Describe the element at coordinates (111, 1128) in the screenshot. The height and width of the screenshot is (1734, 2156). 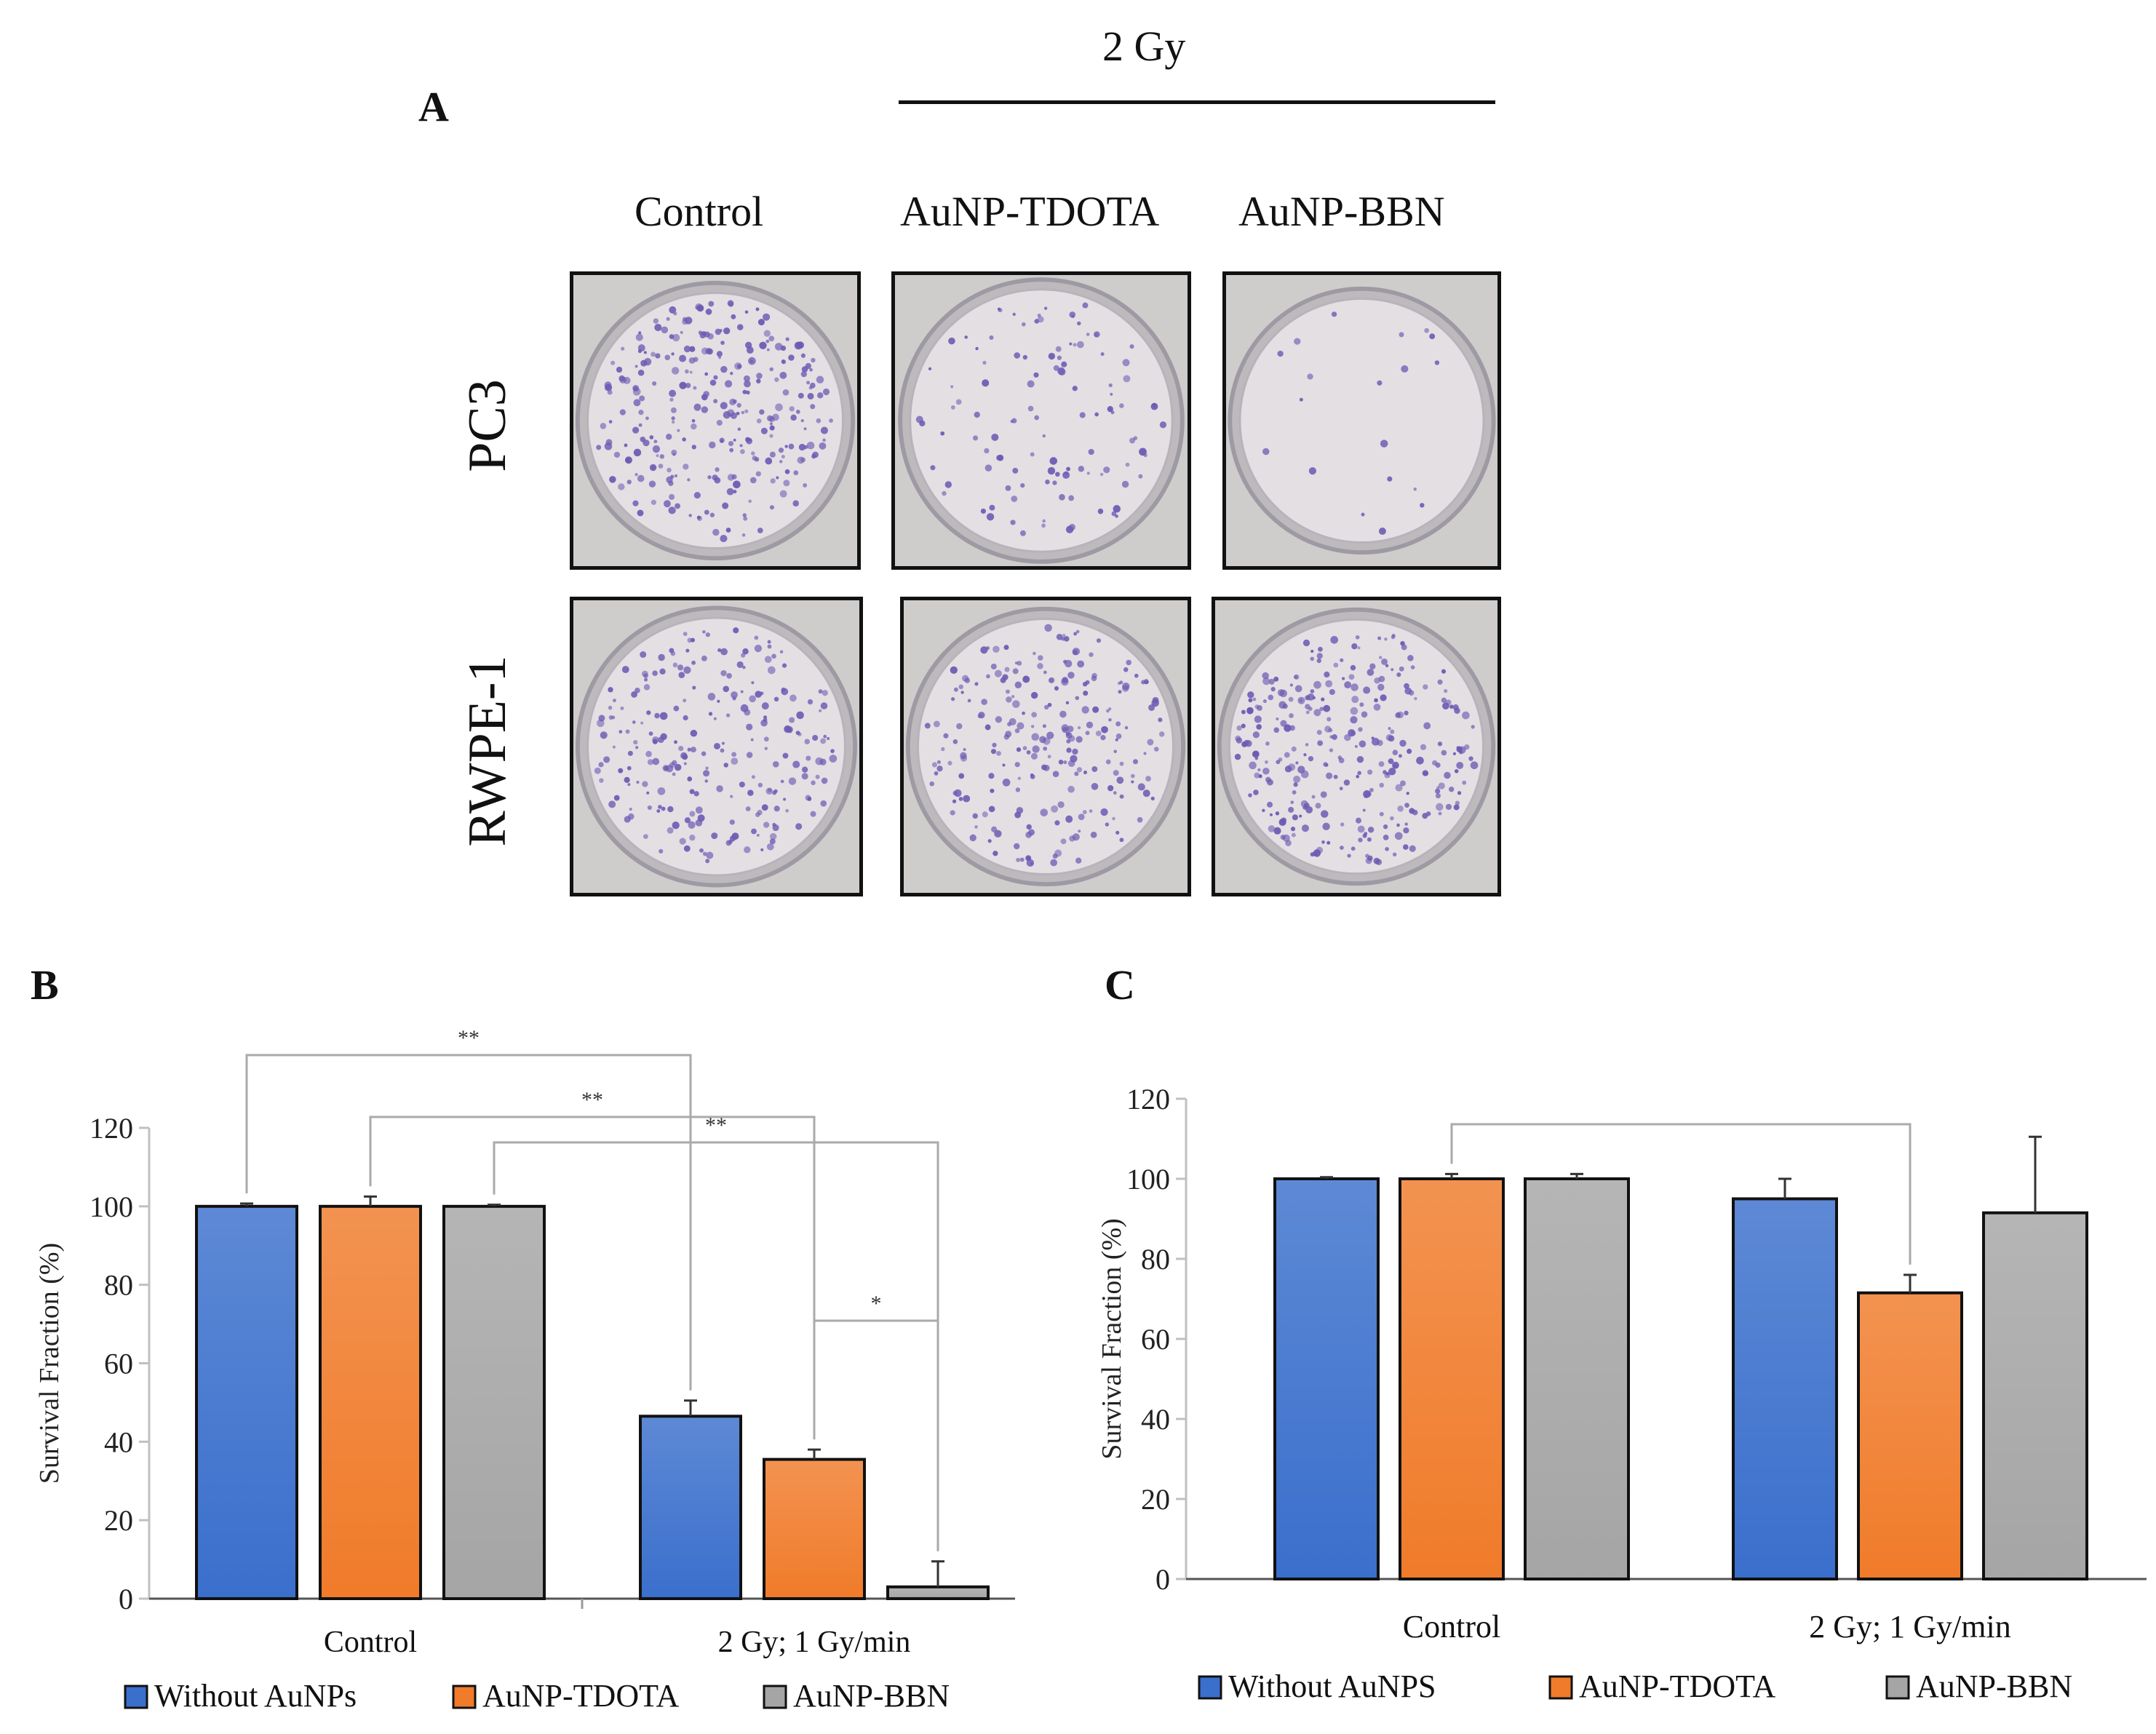
I see `y-tick-label: 120` at that location.